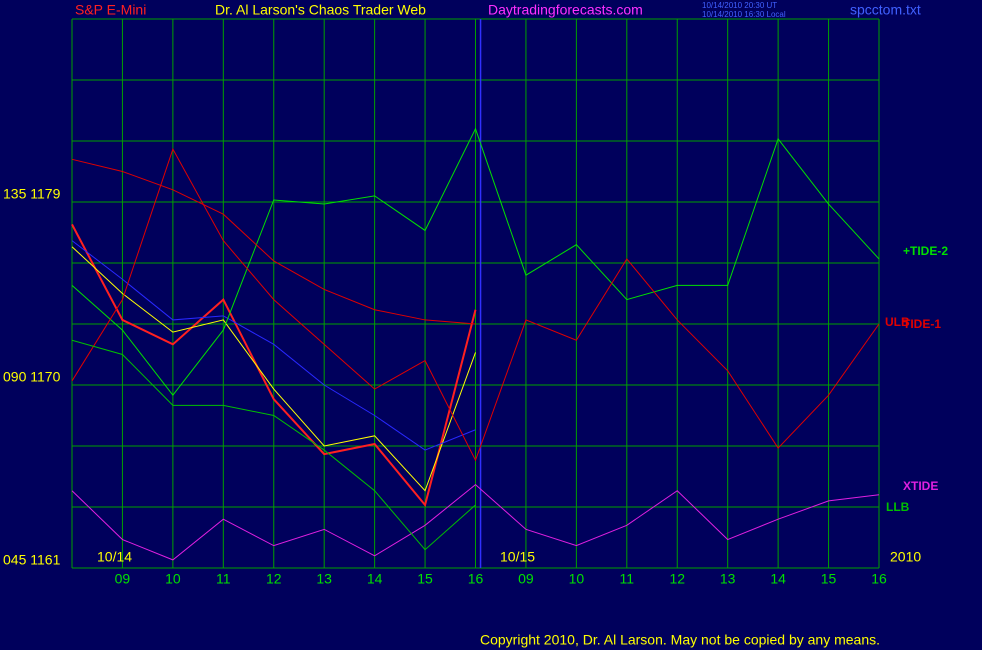  Describe the element at coordinates (517, 557) in the screenshot. I see `date-label: 10/15` at that location.